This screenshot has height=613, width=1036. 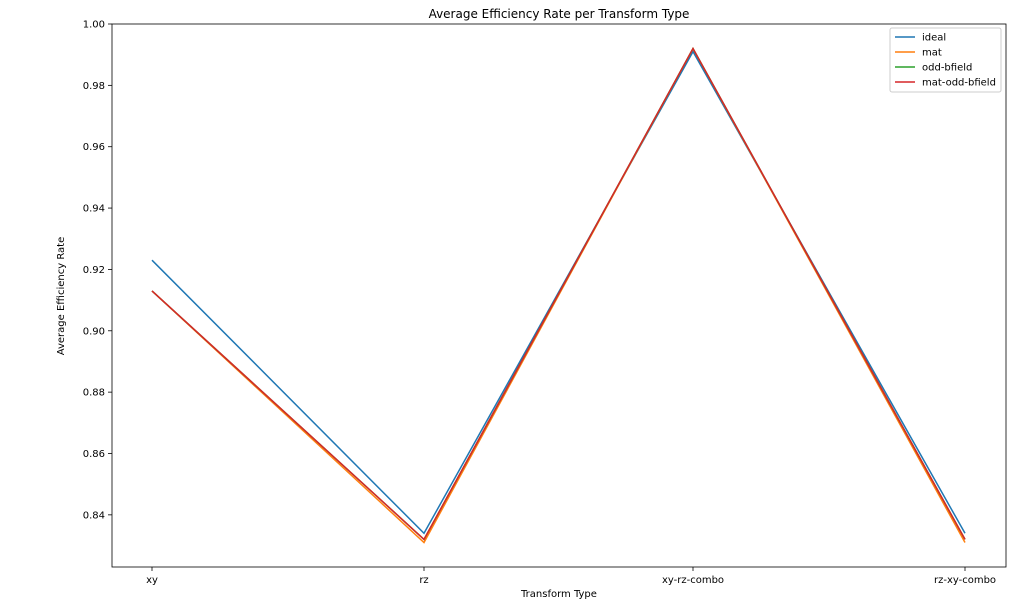 I want to click on y-axis: 0.84 0.86 0.88 0.90 0.92 0.94 0.96 0.98 1.00, so click(x=97, y=270).